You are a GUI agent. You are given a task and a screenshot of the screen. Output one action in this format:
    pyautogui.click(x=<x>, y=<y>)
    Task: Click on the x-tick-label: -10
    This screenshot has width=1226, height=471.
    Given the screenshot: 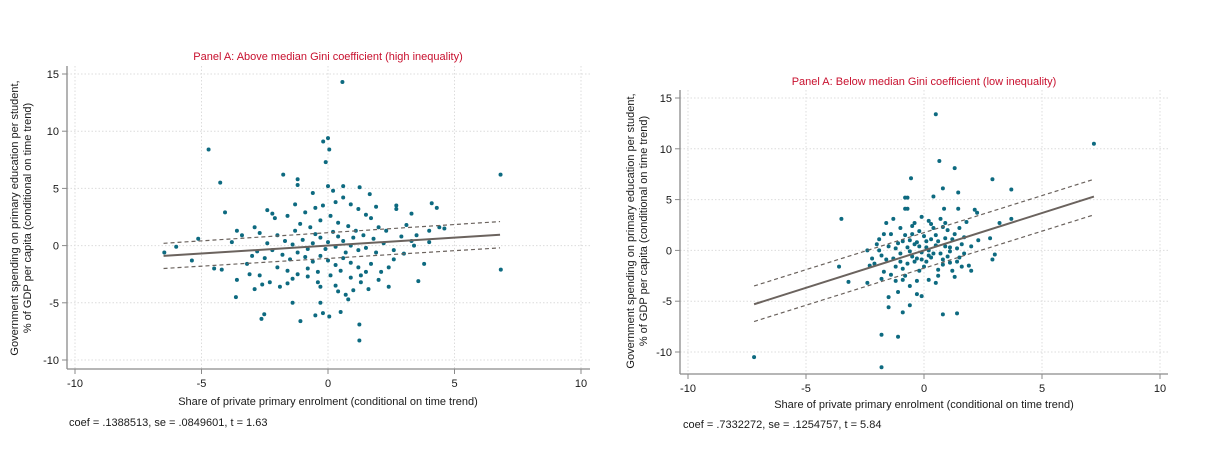 What is the action you would take?
    pyautogui.click(x=688, y=389)
    